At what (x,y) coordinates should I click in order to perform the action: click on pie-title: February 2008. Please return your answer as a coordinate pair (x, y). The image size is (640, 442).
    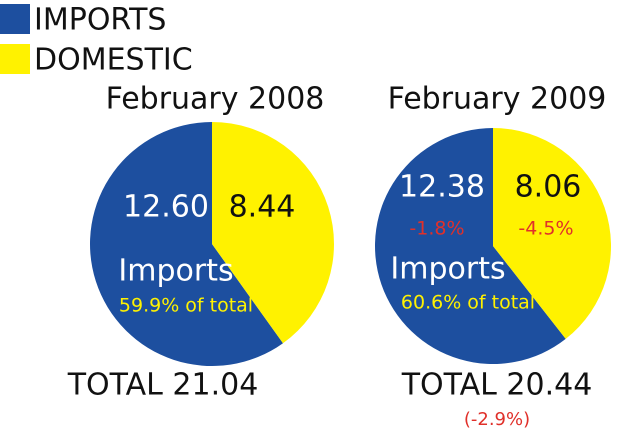
    Looking at the image, I should click on (215, 99).